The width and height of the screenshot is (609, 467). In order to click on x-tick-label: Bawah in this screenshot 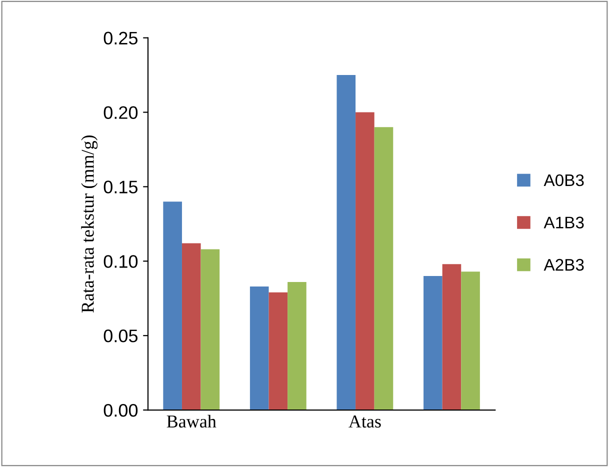, I will do `click(191, 421)`.